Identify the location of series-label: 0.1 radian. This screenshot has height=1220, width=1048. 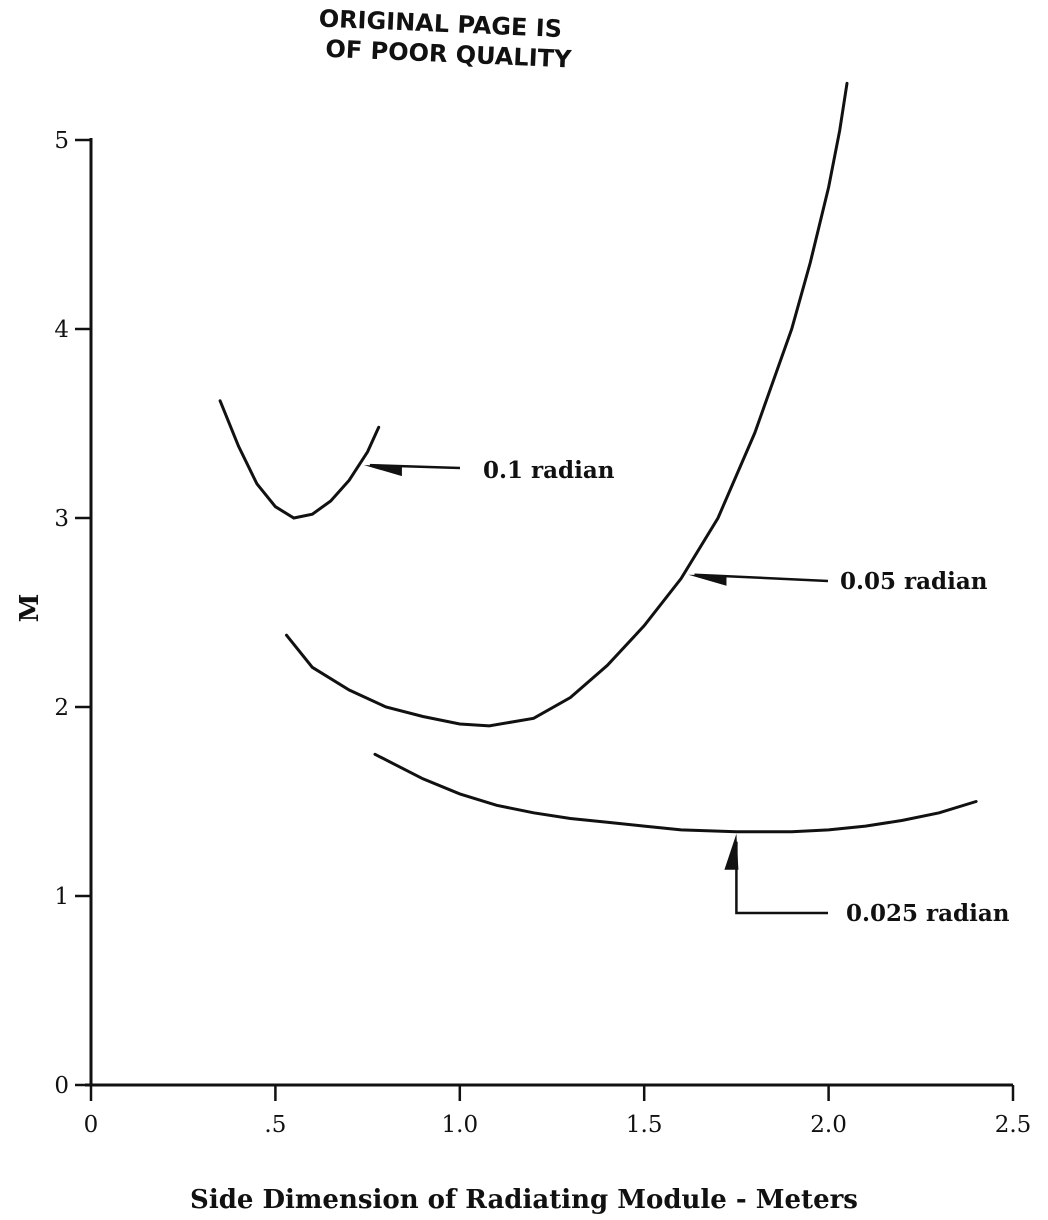
(549, 470).